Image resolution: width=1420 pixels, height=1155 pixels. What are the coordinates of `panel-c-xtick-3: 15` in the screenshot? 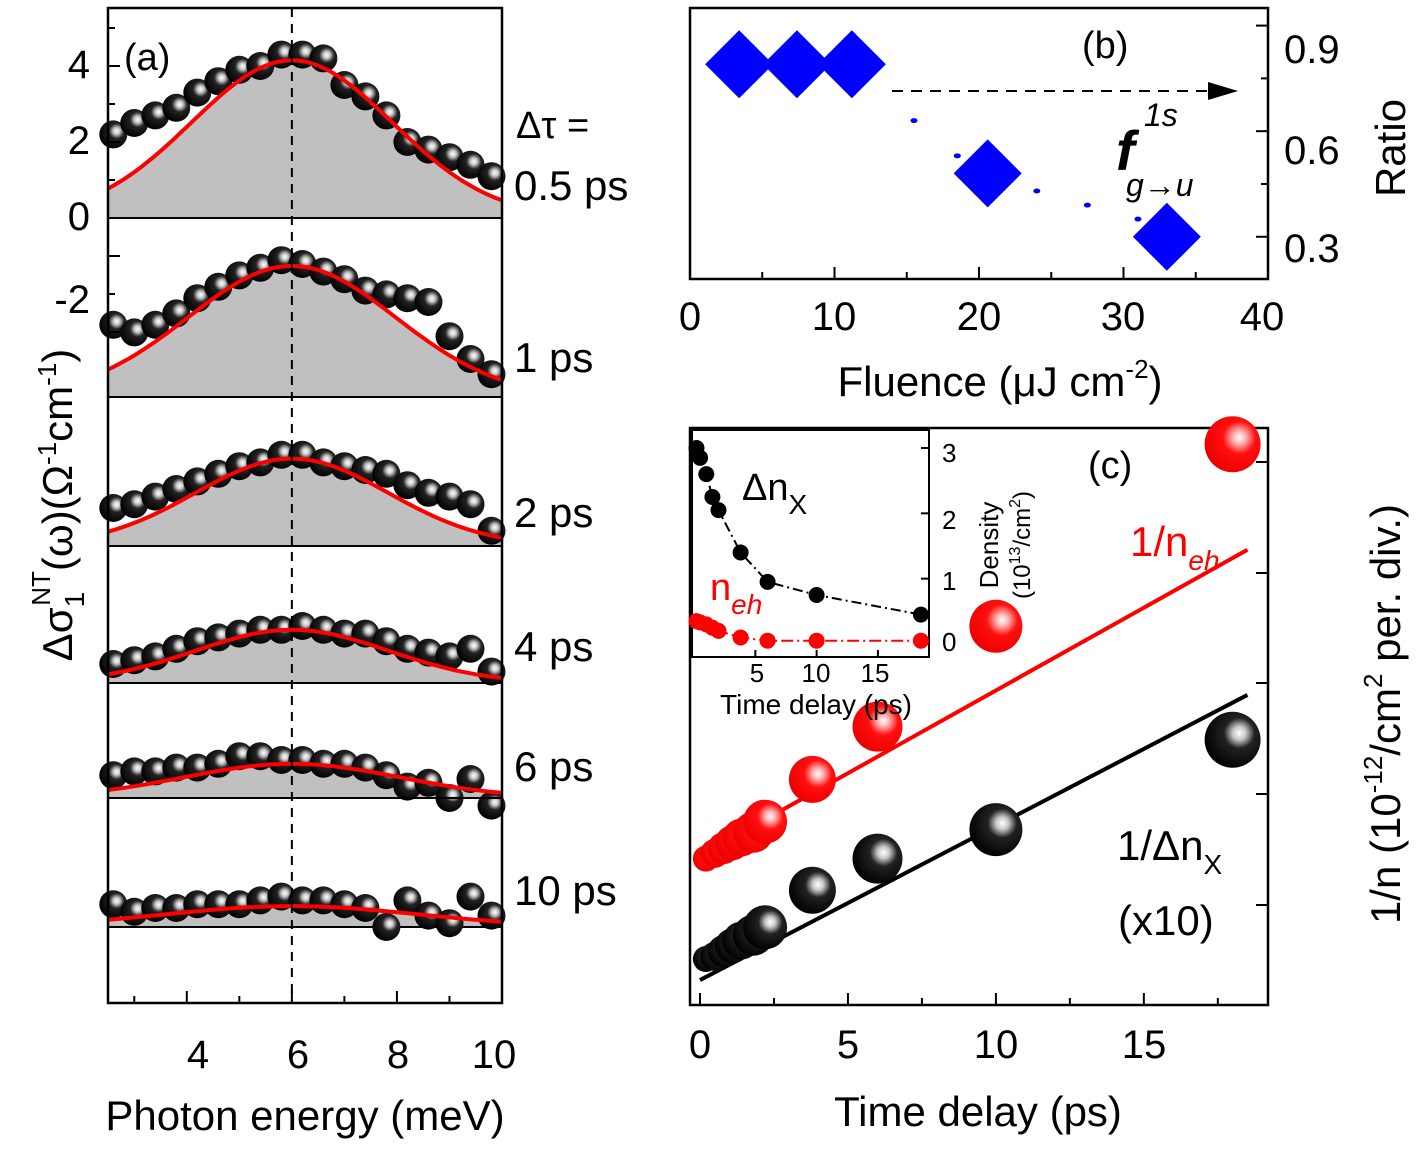 It's located at (1144, 1045).